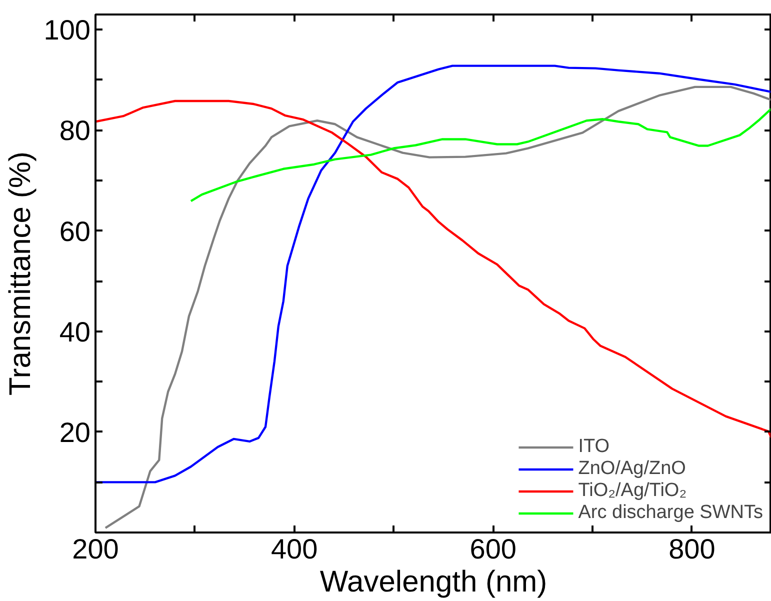  Describe the element at coordinates (75, 332) in the screenshot. I see `y-tick-label: 40` at that location.